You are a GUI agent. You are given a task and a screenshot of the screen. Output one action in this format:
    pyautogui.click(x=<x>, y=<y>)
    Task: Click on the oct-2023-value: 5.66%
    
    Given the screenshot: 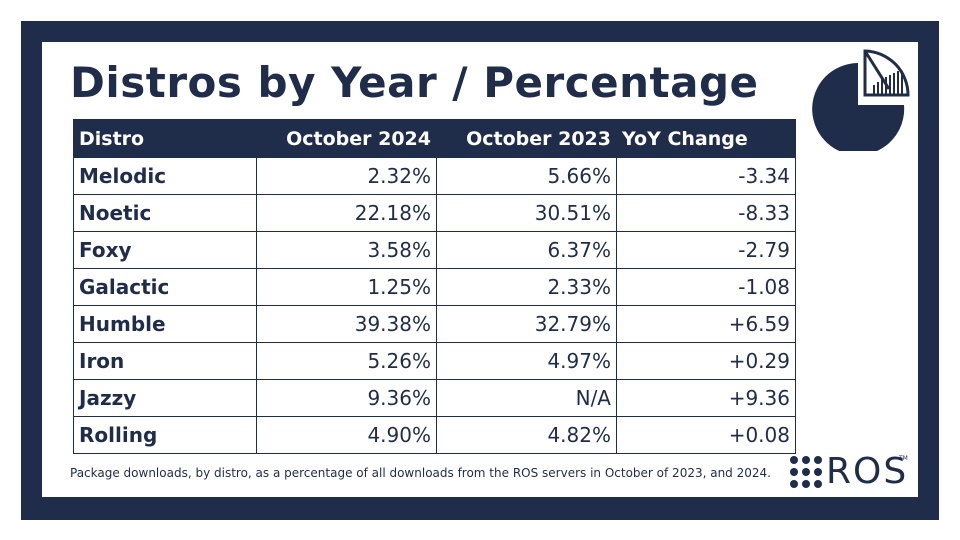 What is the action you would take?
    pyautogui.click(x=526, y=176)
    